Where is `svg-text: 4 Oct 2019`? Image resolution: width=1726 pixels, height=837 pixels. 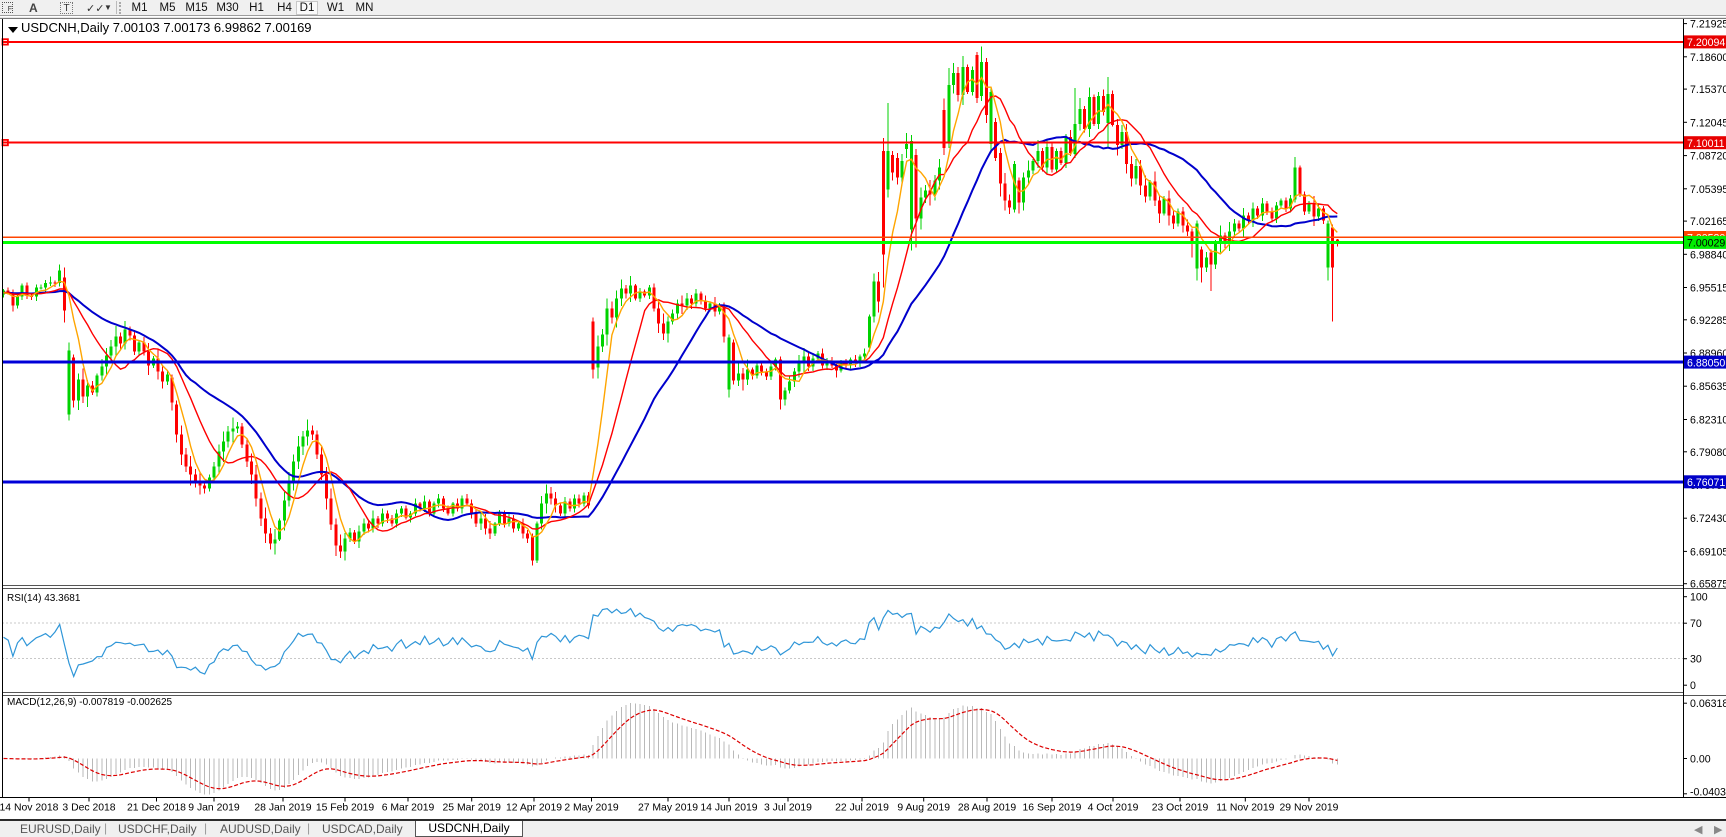 svg-text: 4 Oct 2019 is located at coordinates (1113, 808).